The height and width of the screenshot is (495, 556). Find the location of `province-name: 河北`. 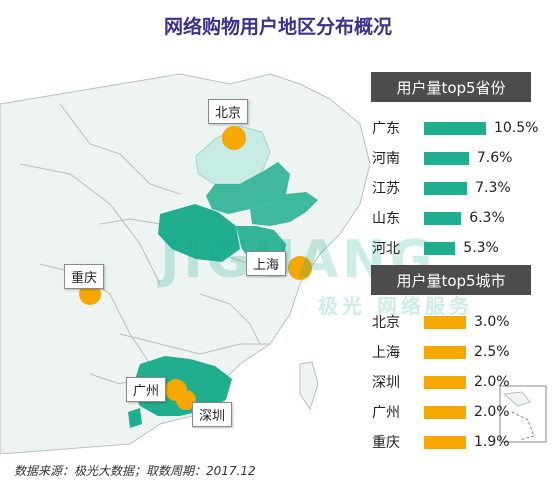

province-name: 河北 is located at coordinates (386, 249).